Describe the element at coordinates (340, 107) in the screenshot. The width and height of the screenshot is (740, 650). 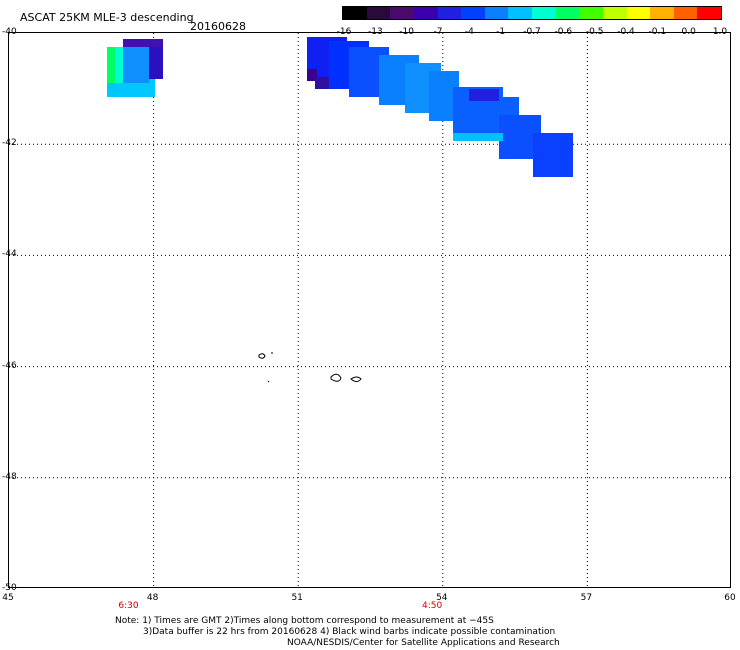
I see `wind-swaths` at that location.